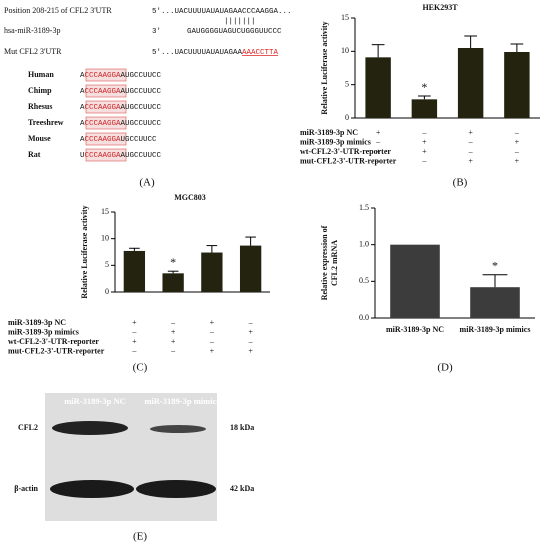  Describe the element at coordinates (58, 10) in the screenshot. I see `target-label: Position 208-215 of CFL2 3'UTR` at that location.